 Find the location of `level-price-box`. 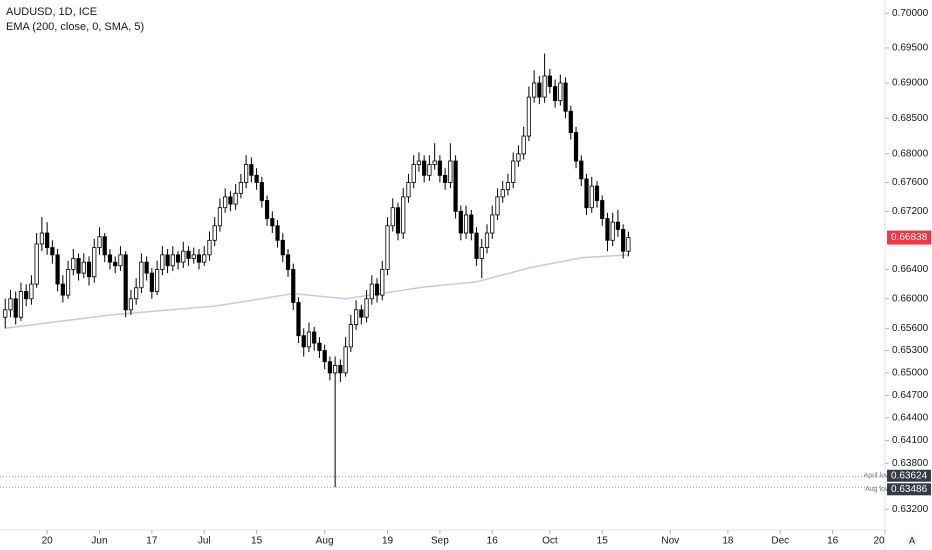

level-price-box is located at coordinates (909, 489).